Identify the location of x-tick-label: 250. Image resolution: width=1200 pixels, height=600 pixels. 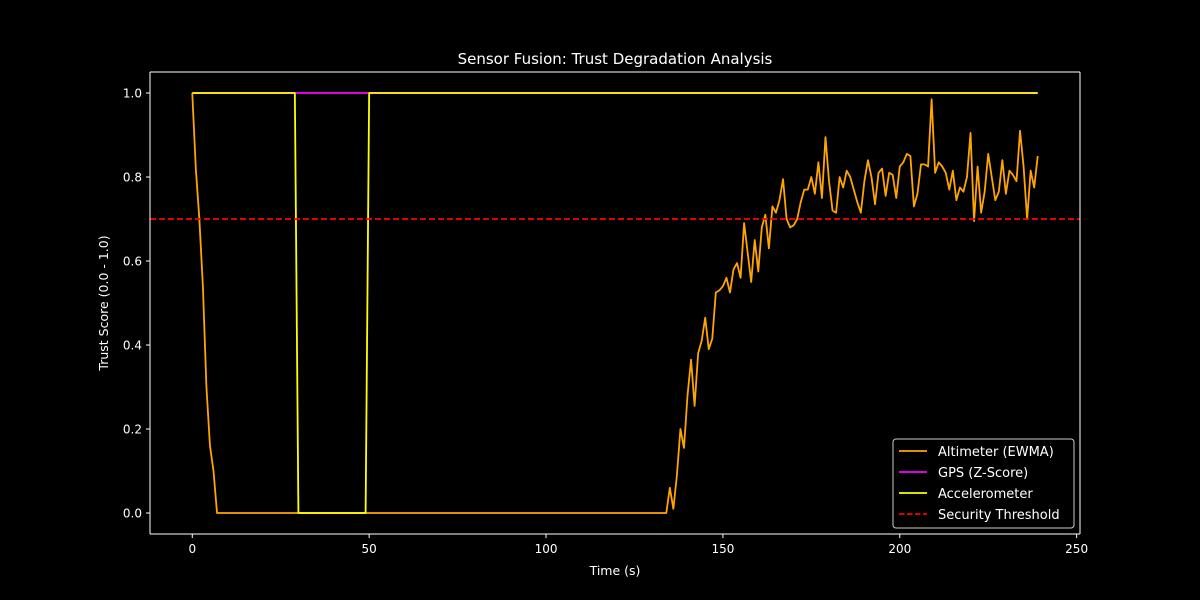
(1076, 549).